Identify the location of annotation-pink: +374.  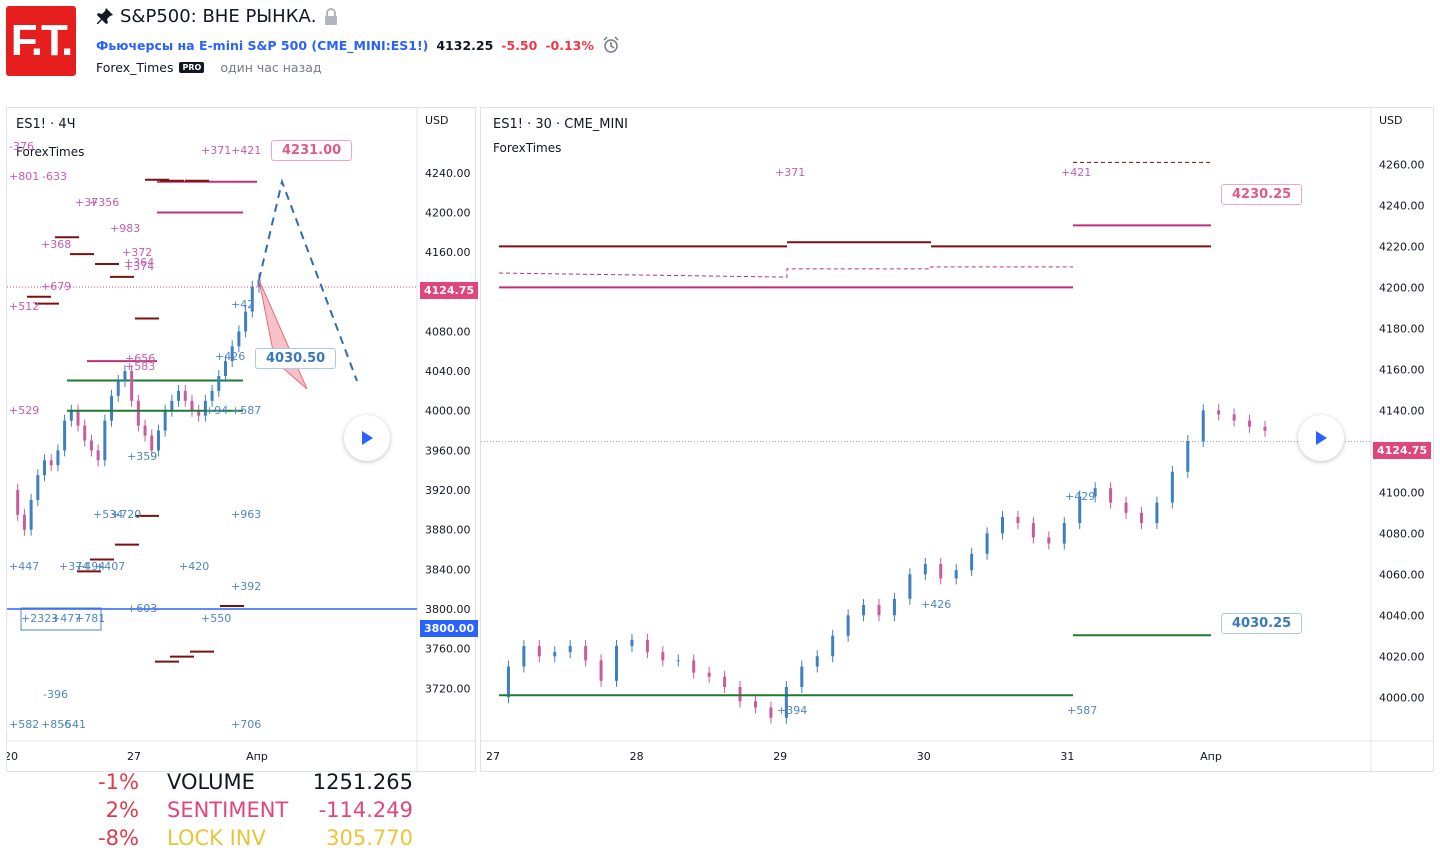
(139, 266).